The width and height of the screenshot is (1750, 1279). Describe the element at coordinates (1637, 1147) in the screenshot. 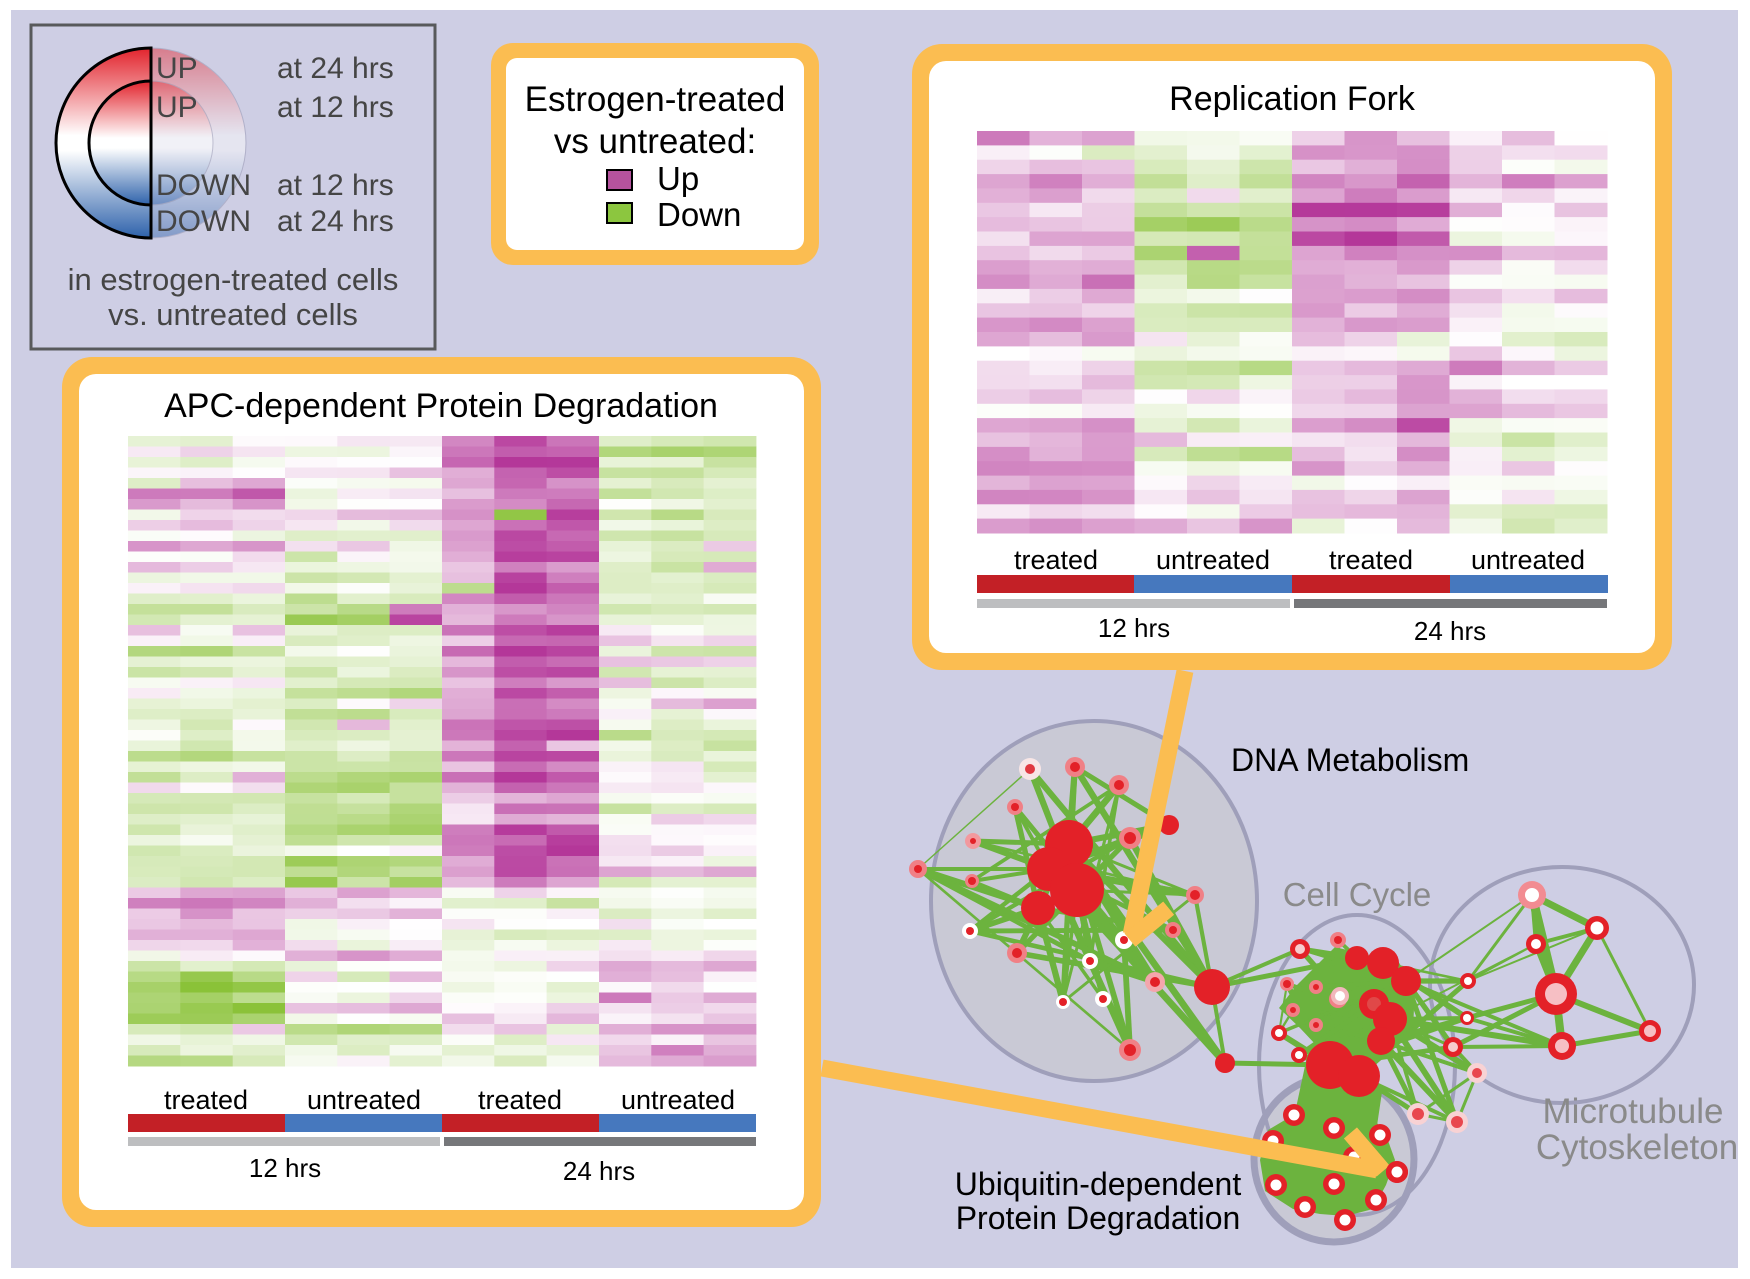

I see `svg-text: Cytoskeleton` at that location.